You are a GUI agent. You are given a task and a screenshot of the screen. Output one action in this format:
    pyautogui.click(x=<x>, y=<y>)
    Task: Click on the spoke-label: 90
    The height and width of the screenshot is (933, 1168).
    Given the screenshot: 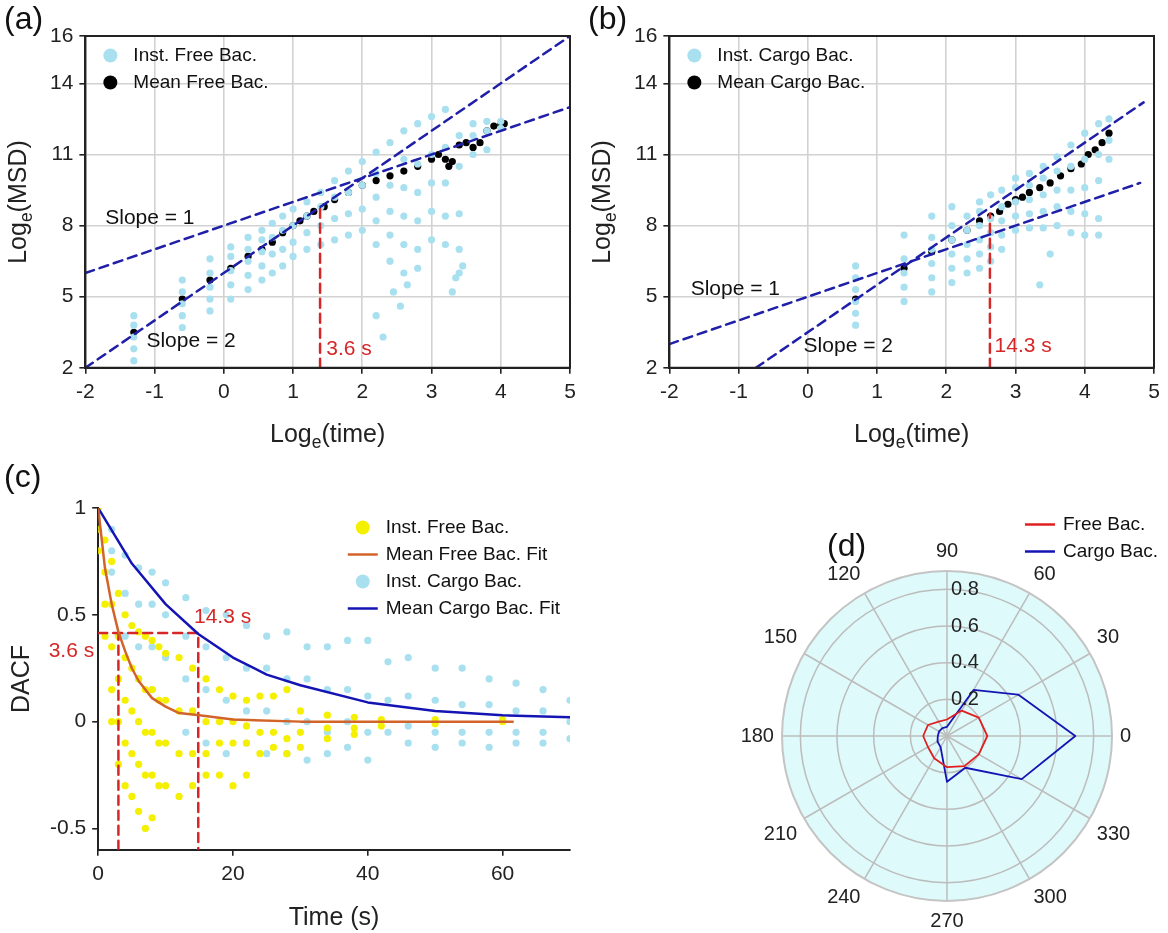 What is the action you would take?
    pyautogui.click(x=947, y=549)
    